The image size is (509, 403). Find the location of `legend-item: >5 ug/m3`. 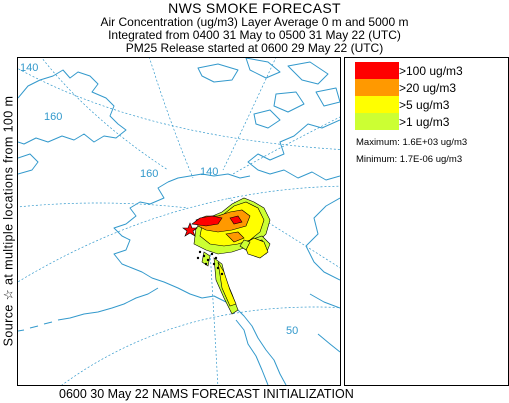

legend-item: >5 ug/m3 is located at coordinates (402, 104).